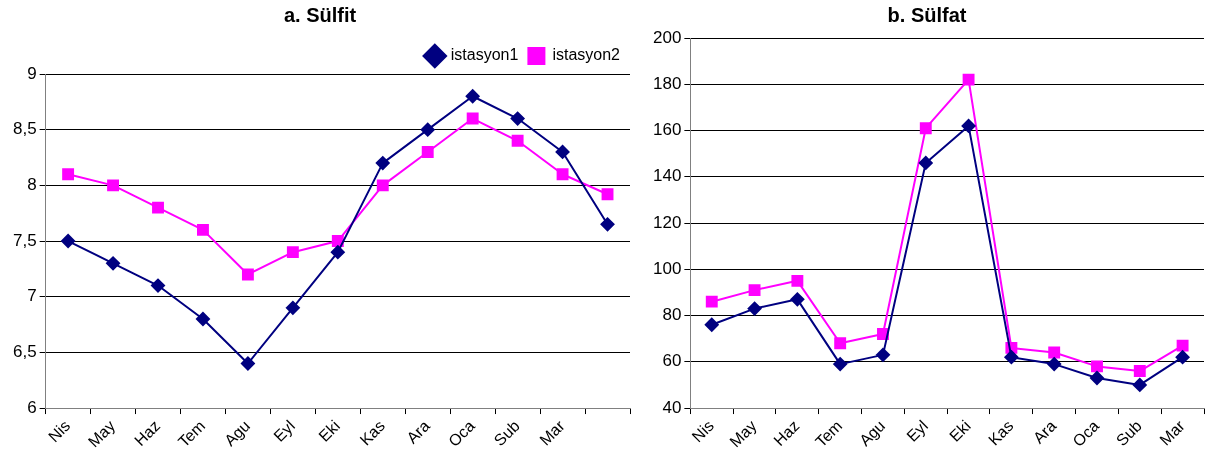 The height and width of the screenshot is (460, 1214). What do you see at coordinates (667, 176) in the screenshot?
I see `y-tick-label: 140` at bounding box center [667, 176].